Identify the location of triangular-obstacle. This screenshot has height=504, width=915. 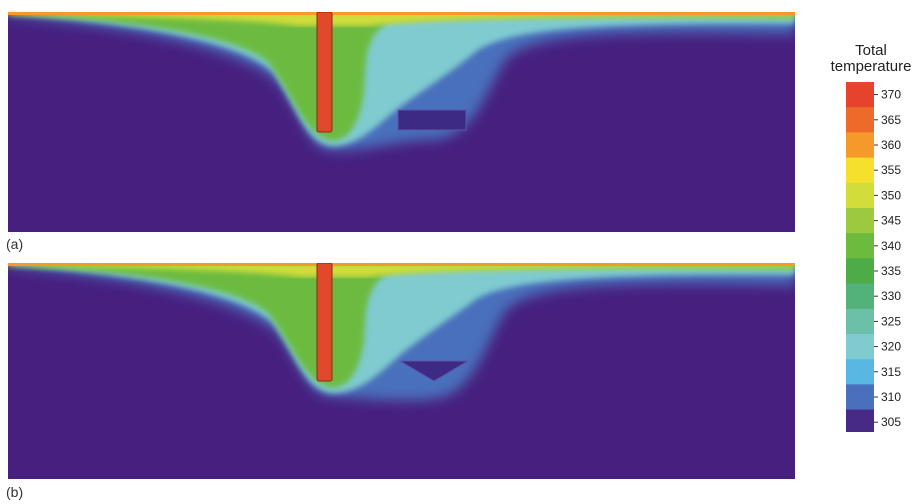
(434, 371).